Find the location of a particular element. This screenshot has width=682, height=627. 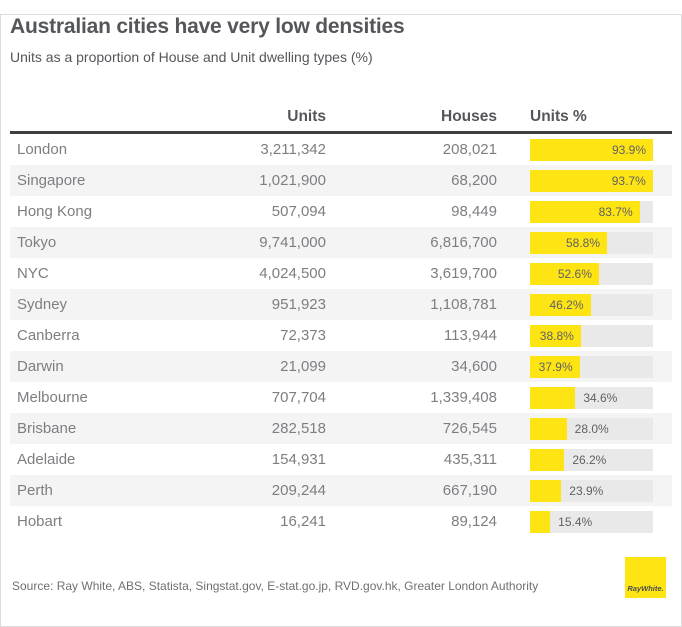

units-pct-cell: 93.9% is located at coordinates (584, 149).